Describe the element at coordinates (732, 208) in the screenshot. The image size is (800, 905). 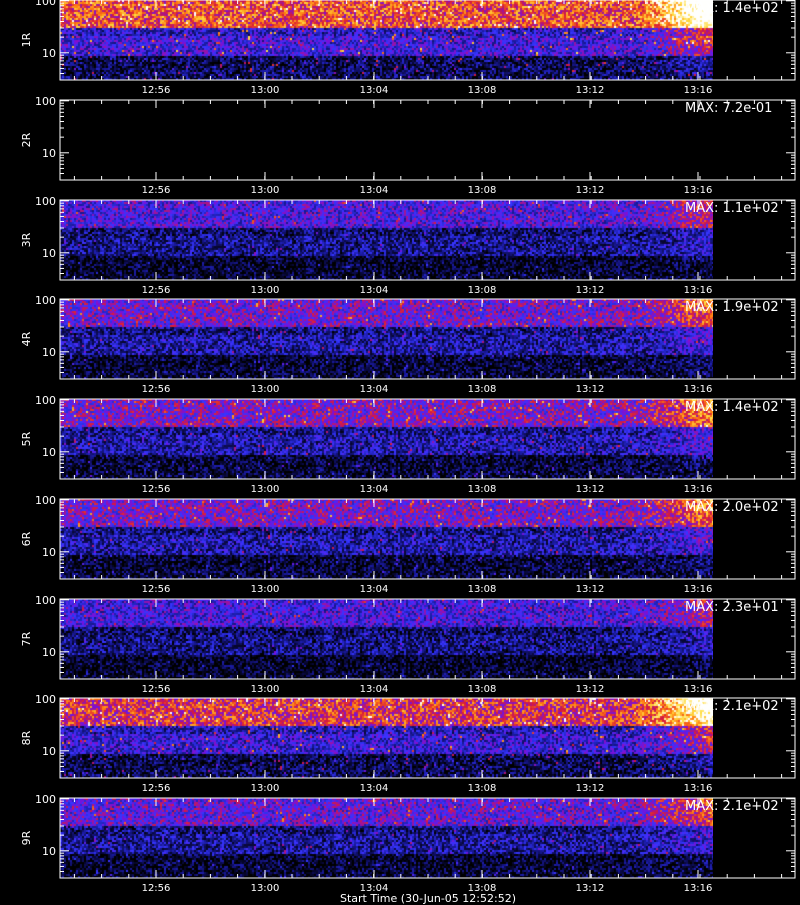
I see `max-label: MAX: 1.1e+02` at that location.